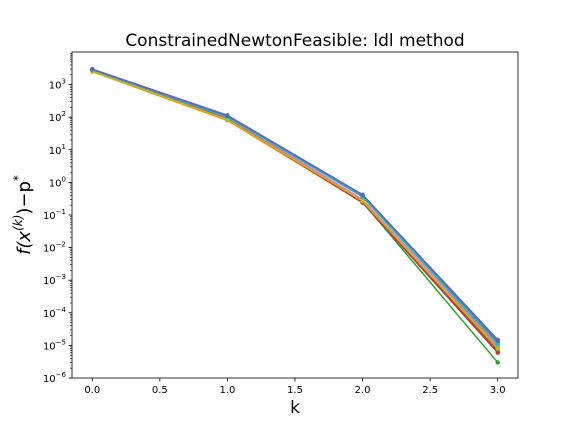 Image resolution: width=576 pixels, height=432 pixels. What do you see at coordinates (57, 182) in the screenshot?
I see `y-tick-label-6: 10⁰` at bounding box center [57, 182].